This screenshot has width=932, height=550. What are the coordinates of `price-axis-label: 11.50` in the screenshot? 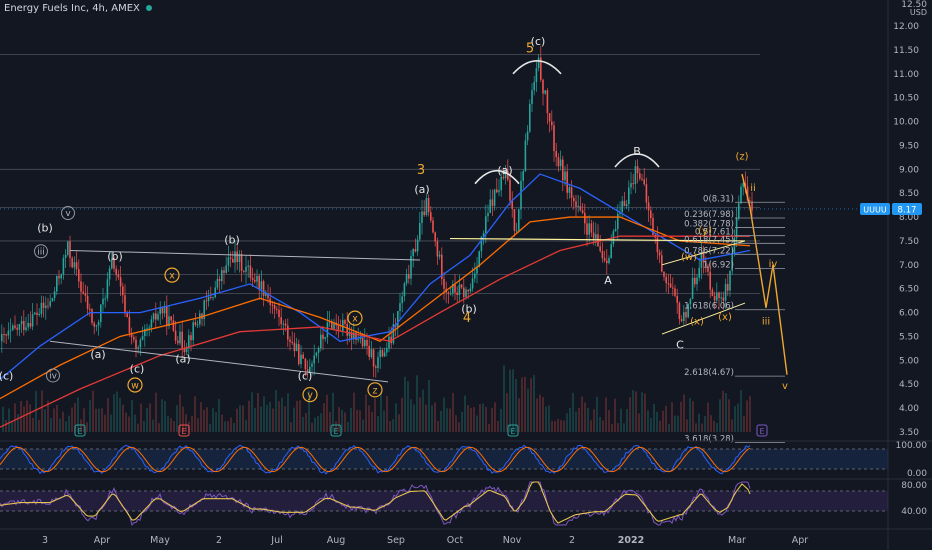 It's located at (906, 51).